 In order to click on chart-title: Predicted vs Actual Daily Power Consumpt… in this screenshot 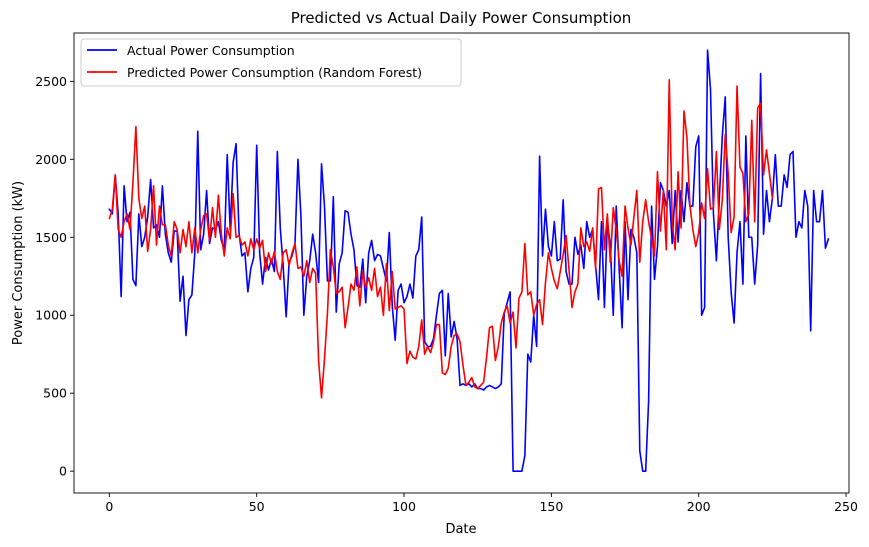, I will do `click(461, 18)`.